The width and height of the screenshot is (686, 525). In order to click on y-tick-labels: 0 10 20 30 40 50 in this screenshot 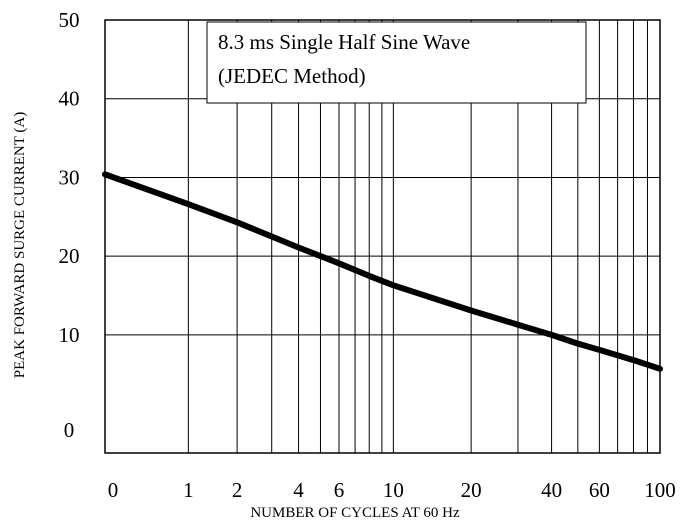, I will do `click(69, 225)`.